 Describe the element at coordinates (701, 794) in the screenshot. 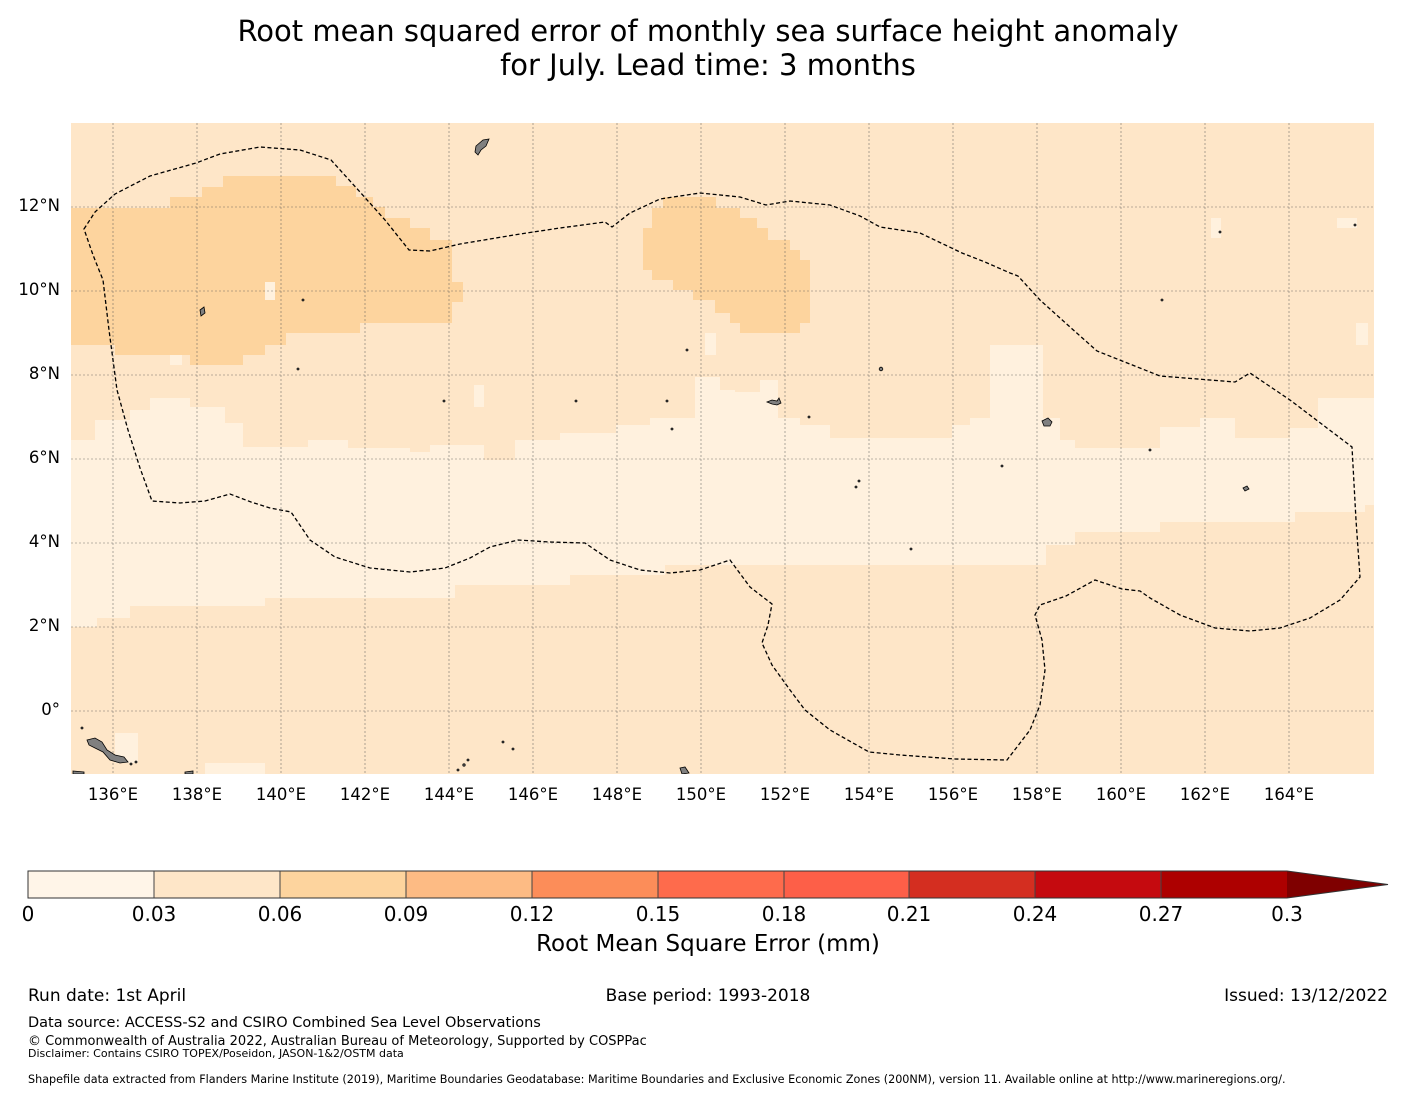

I see `lon-label: 150°E` at that location.